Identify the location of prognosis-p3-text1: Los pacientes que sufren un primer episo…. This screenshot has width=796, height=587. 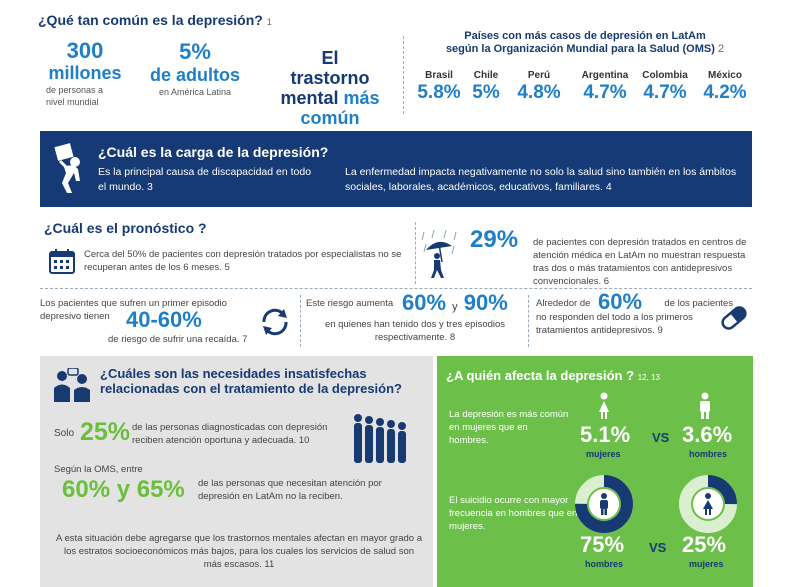
(133, 310).